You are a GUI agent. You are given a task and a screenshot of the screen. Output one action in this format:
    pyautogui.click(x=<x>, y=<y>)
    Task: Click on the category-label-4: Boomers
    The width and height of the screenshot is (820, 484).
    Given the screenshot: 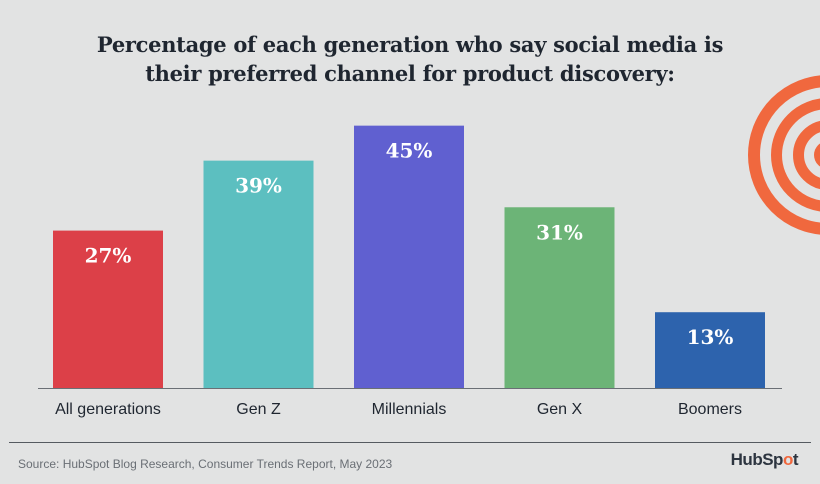 What is the action you would take?
    pyautogui.click(x=710, y=409)
    